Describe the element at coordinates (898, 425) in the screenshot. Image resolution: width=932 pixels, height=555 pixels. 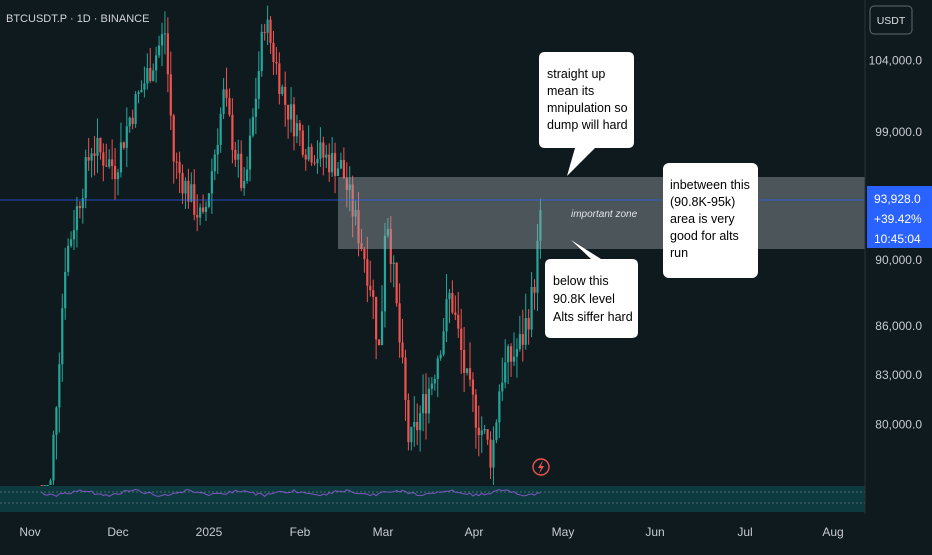
I see `price-tick-label: 80,000.0` at that location.